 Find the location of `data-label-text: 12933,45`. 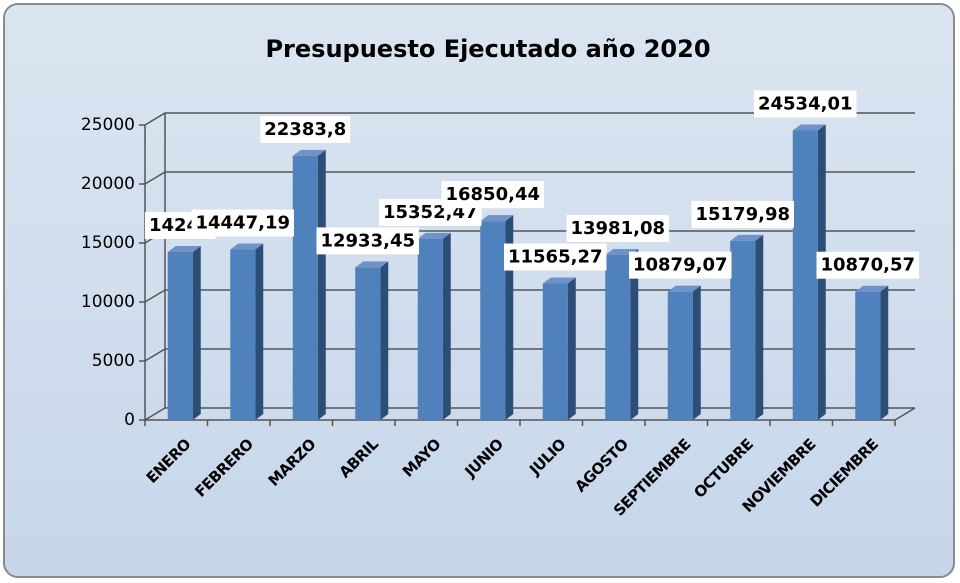

data-label-text: 12933,45 is located at coordinates (367, 240).